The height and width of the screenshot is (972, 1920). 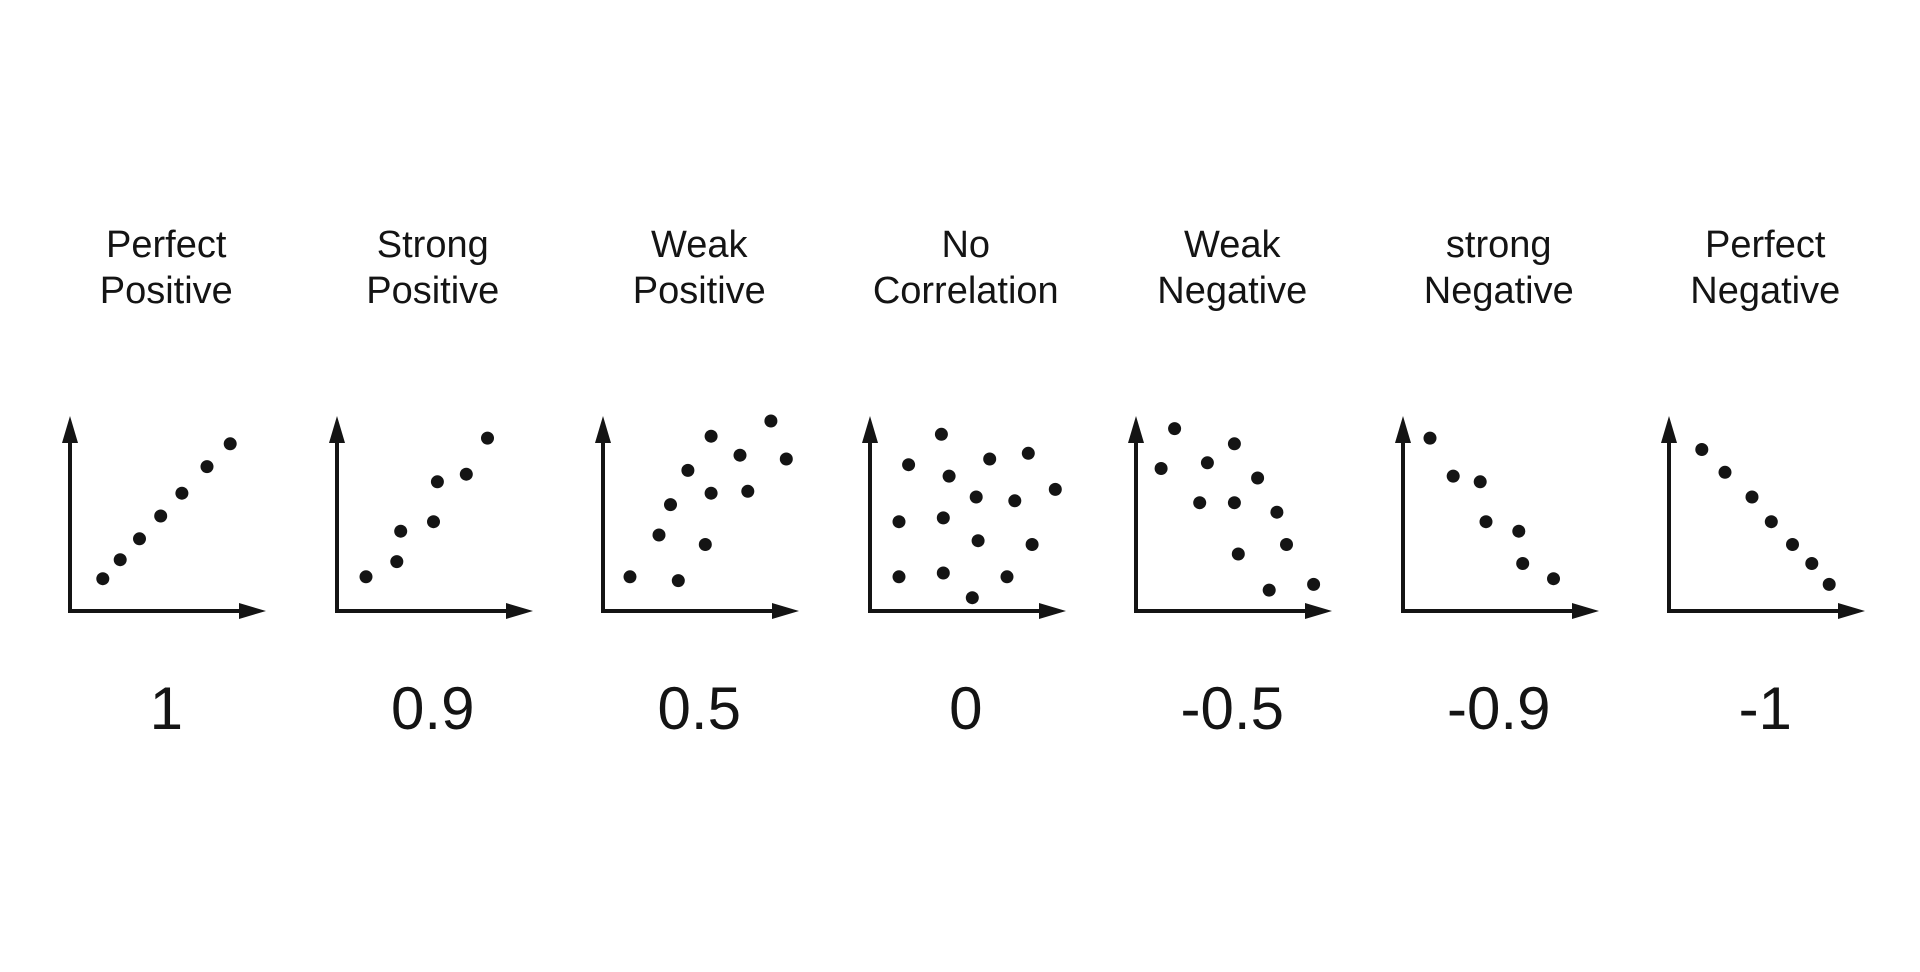 What do you see at coordinates (166, 708) in the screenshot?
I see `correlation-value: 1` at bounding box center [166, 708].